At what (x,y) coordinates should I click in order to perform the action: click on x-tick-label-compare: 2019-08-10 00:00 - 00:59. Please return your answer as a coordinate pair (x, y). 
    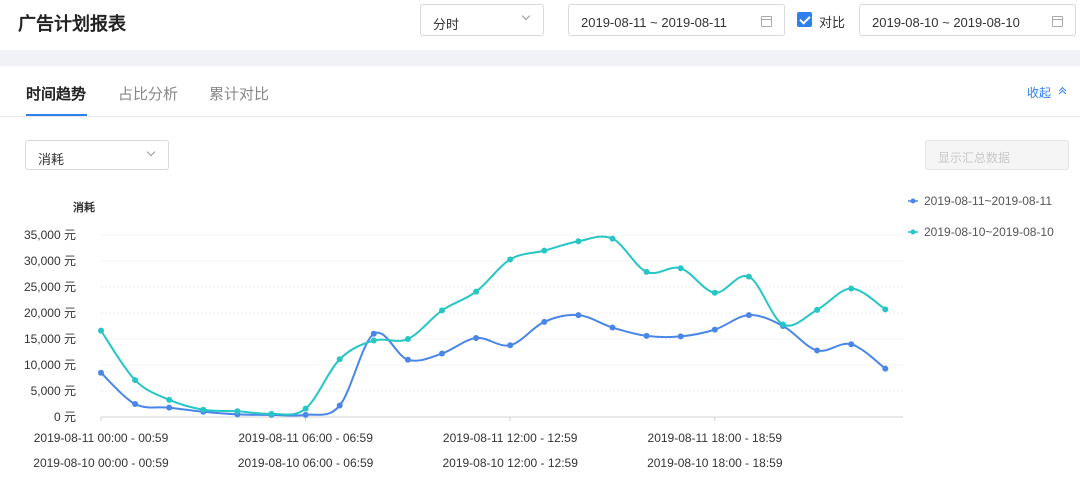
    Looking at the image, I should click on (101, 463).